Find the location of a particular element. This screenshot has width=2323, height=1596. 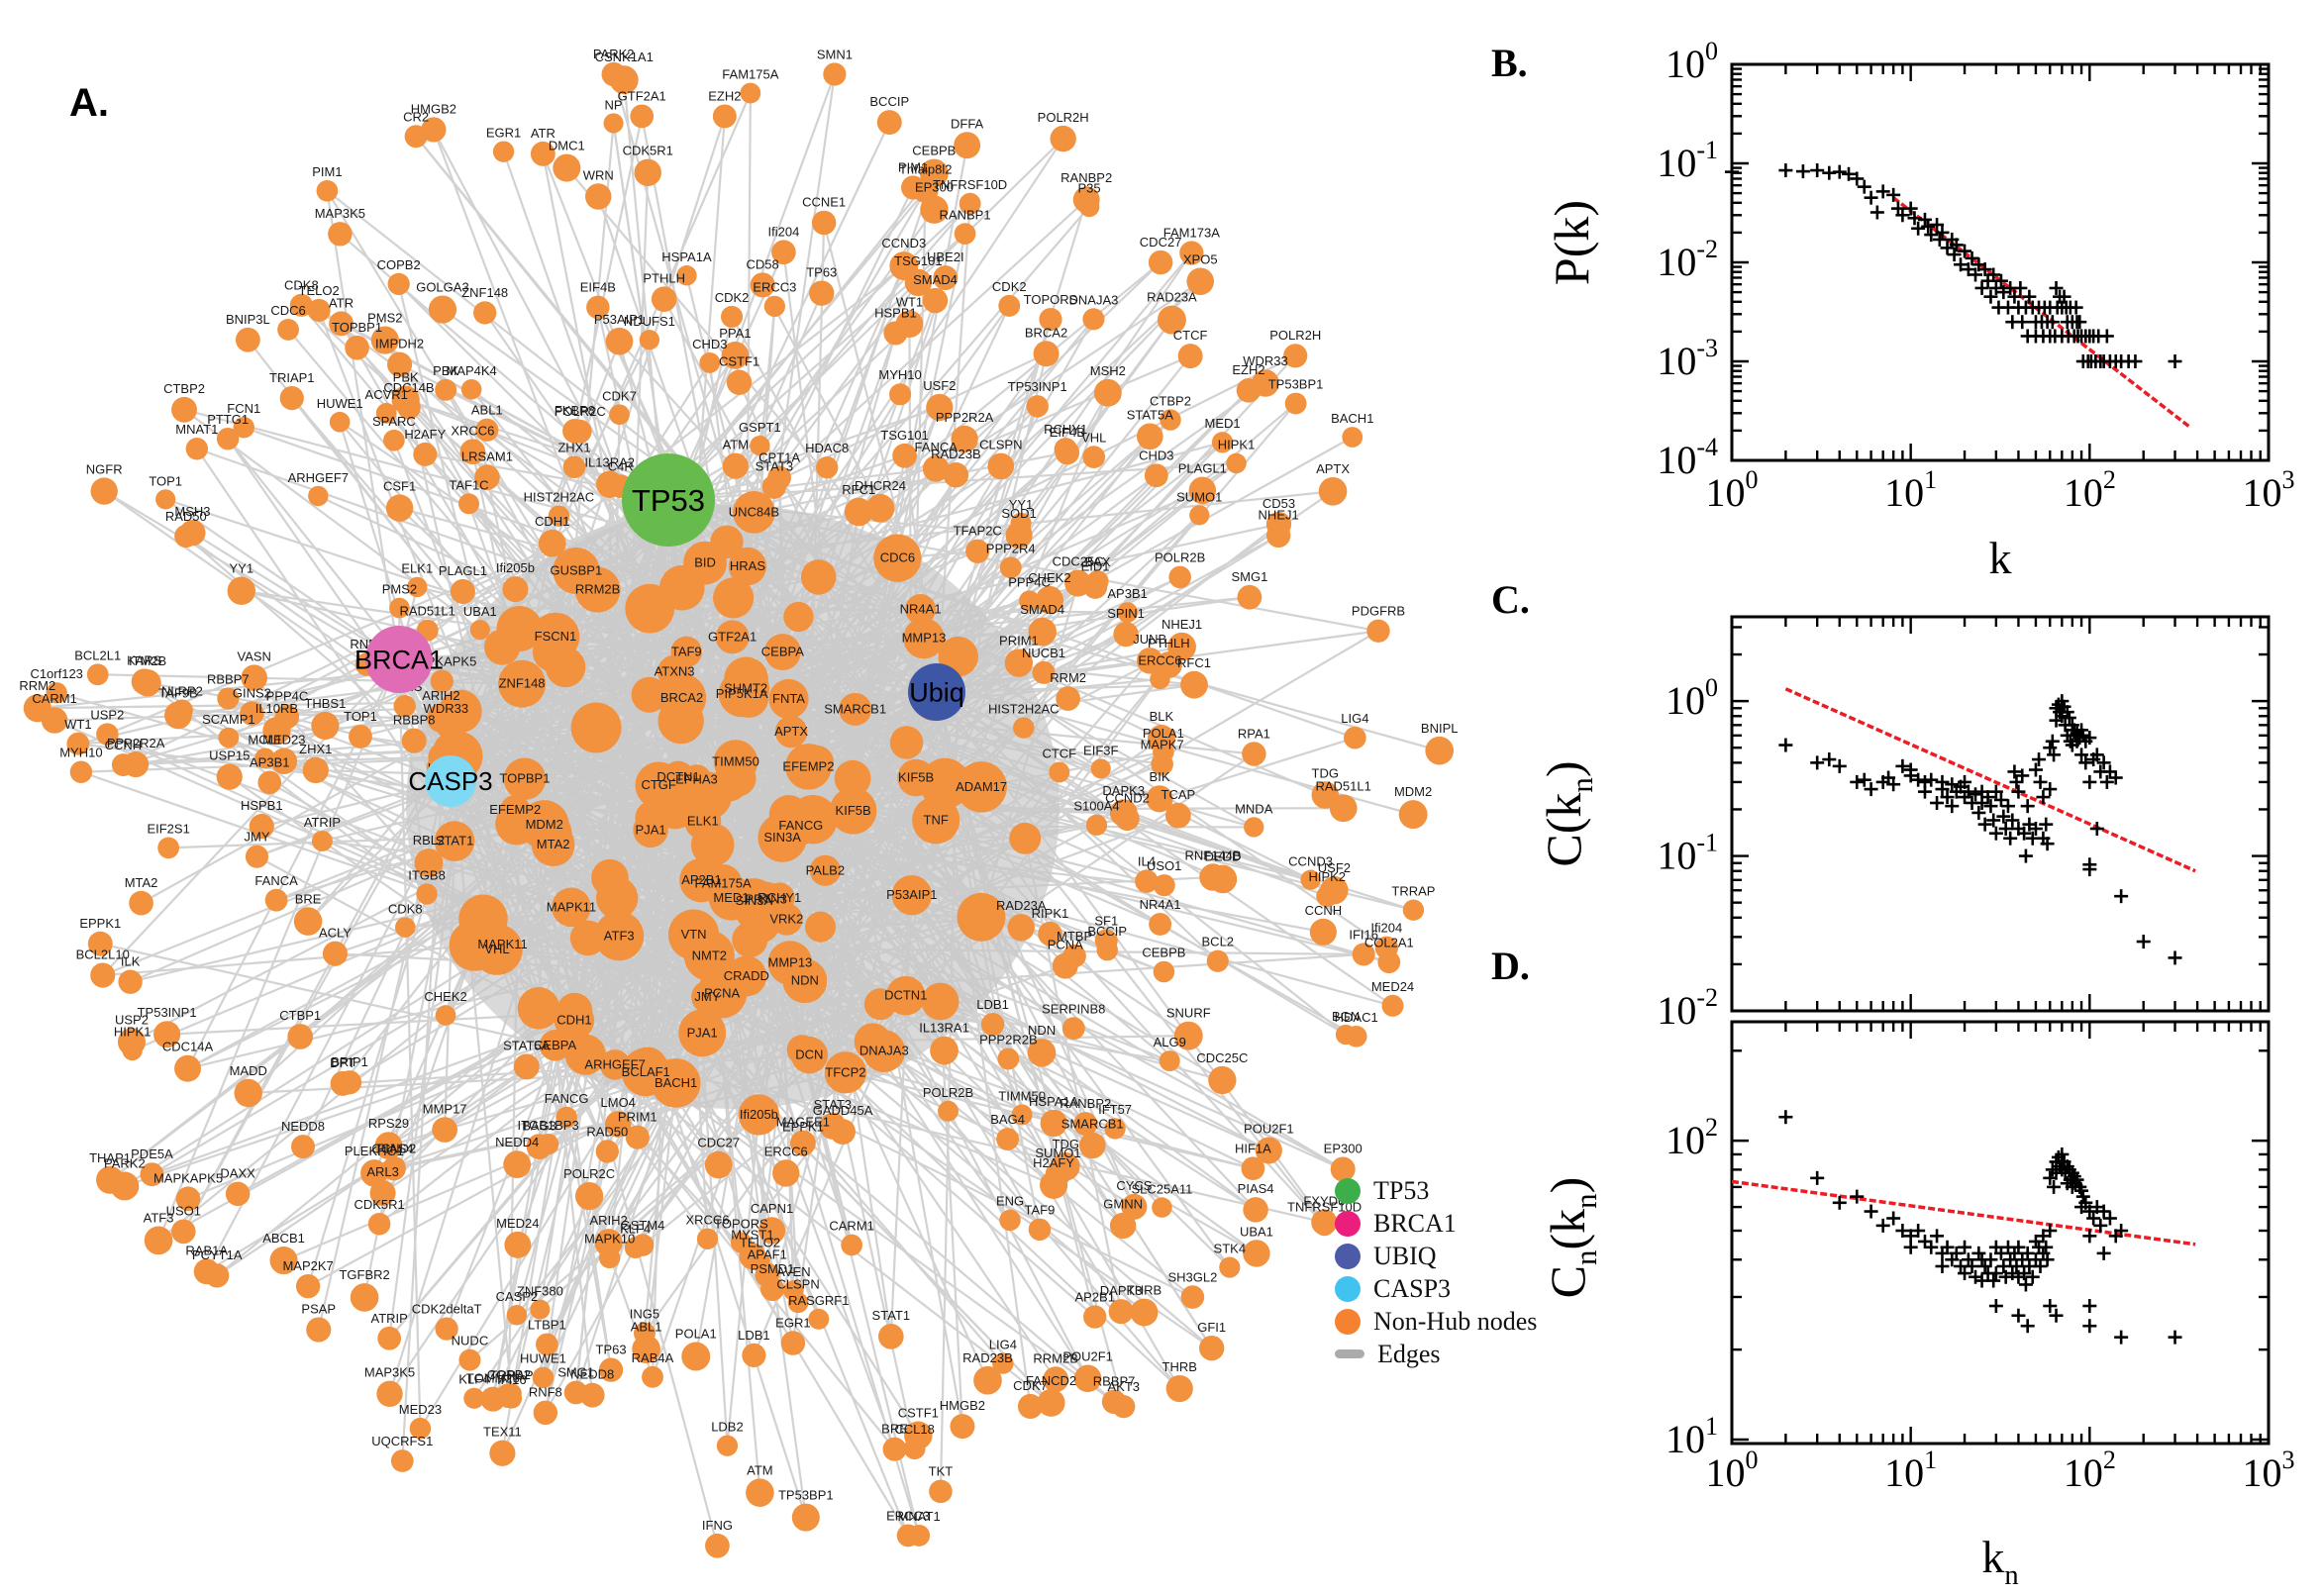

network-node-label: RAD23A is located at coordinates (1021, 905).